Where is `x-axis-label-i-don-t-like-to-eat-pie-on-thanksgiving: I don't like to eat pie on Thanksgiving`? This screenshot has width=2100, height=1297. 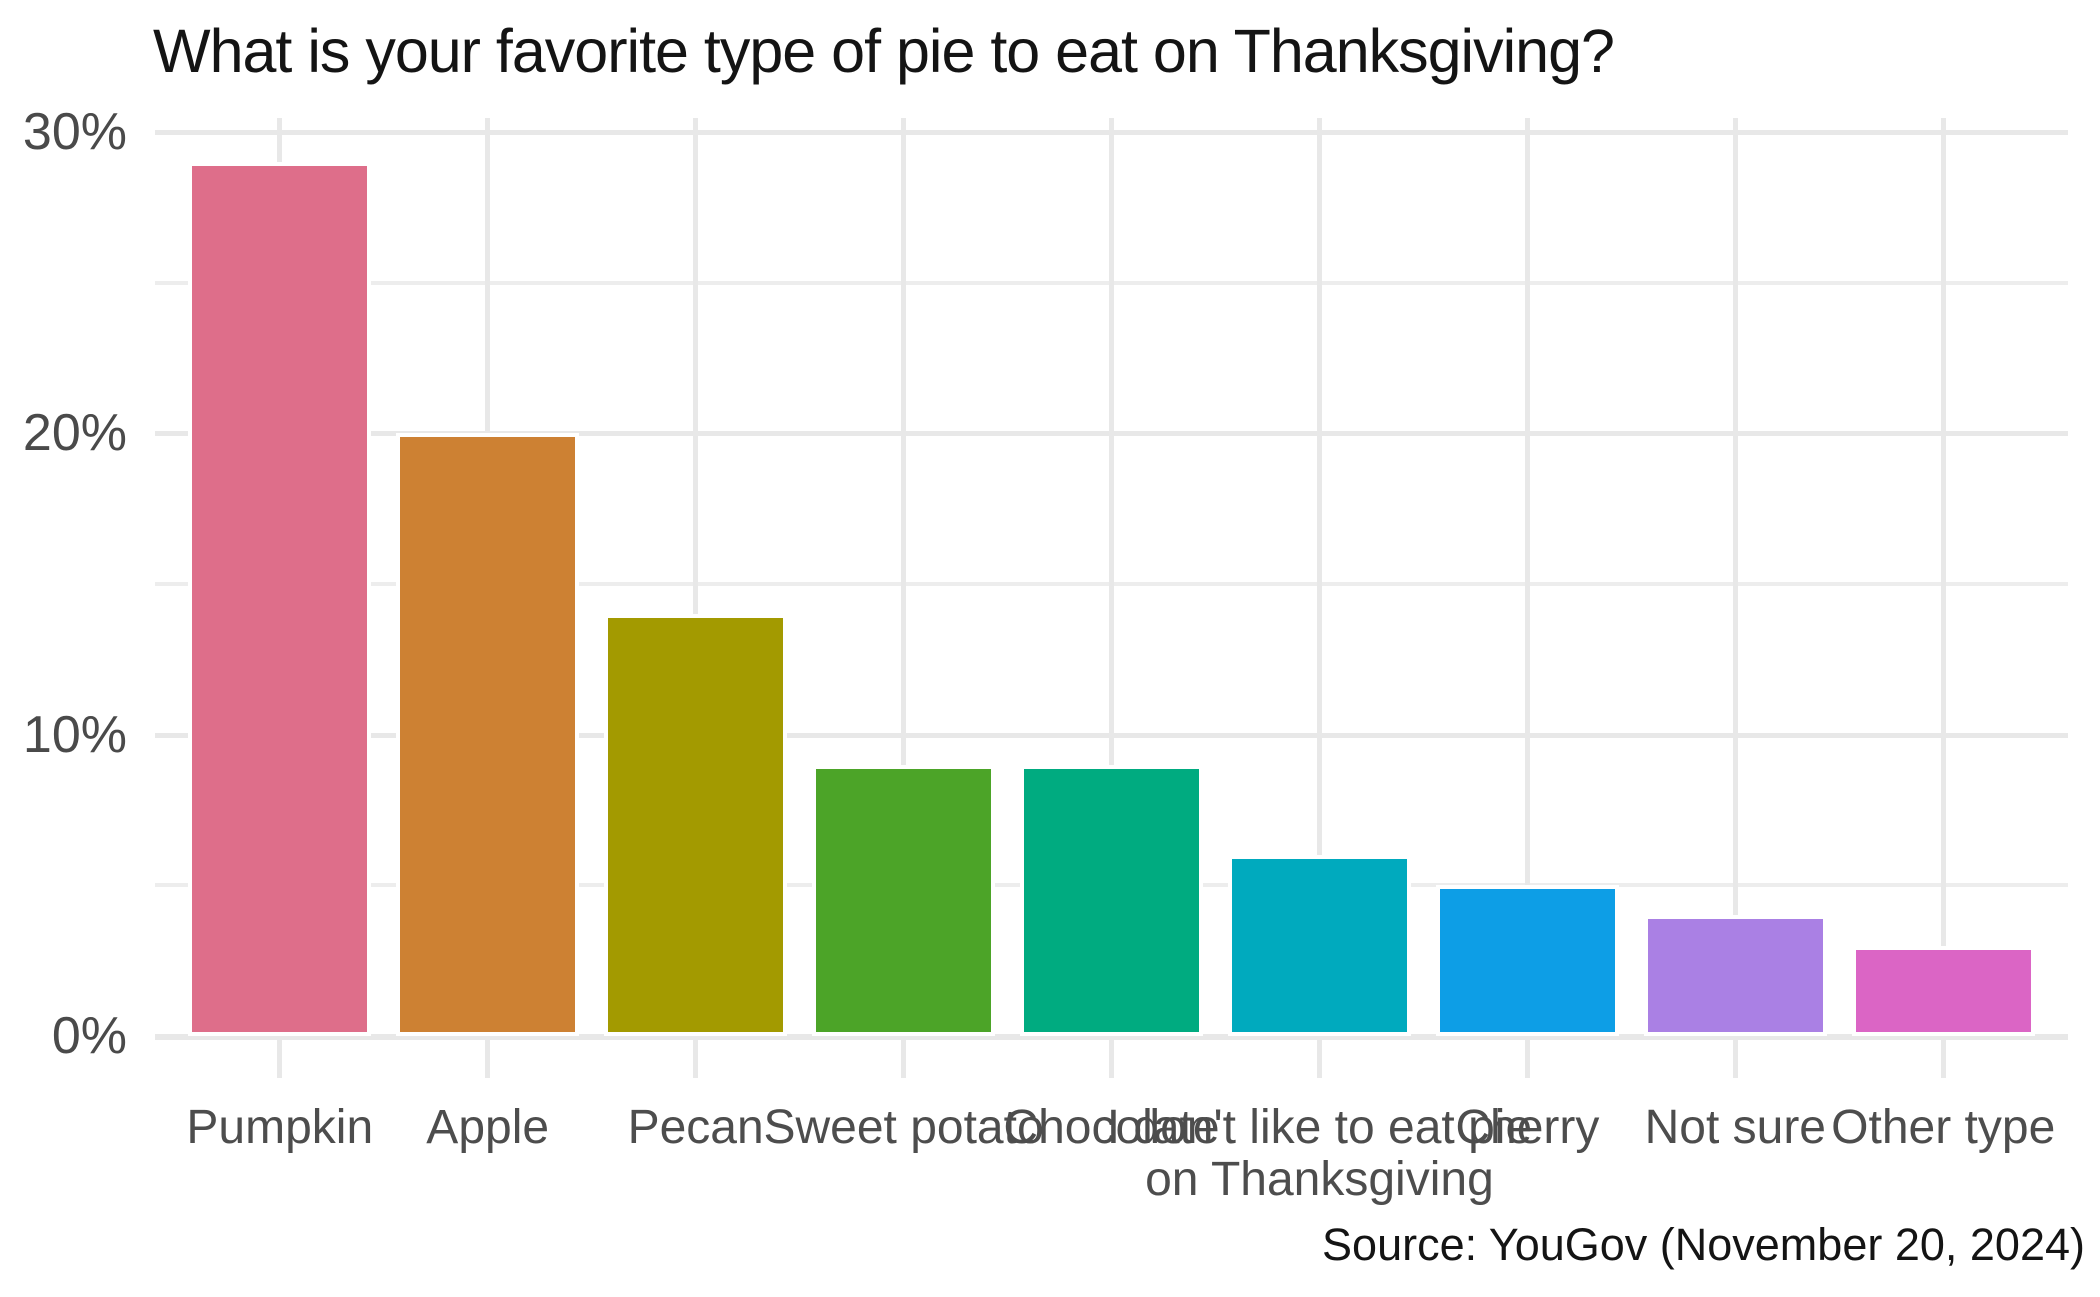
x-axis-label-i-don-t-like-to-eat-pie-on-thanksgiving: I don't like to eat pie on Thanksgiving is located at coordinates (1319, 1154).